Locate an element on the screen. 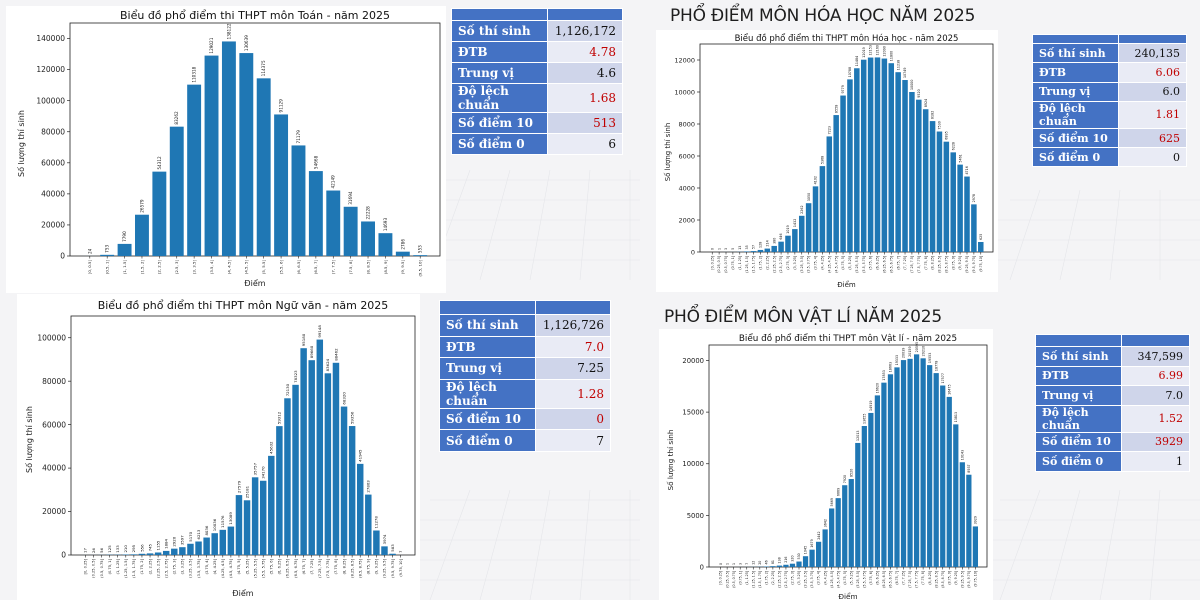 Image resolution: width=1200 pixels, height=600 pixels. x-tick-label: (3, 3.25] is located at coordinates (795, 263).